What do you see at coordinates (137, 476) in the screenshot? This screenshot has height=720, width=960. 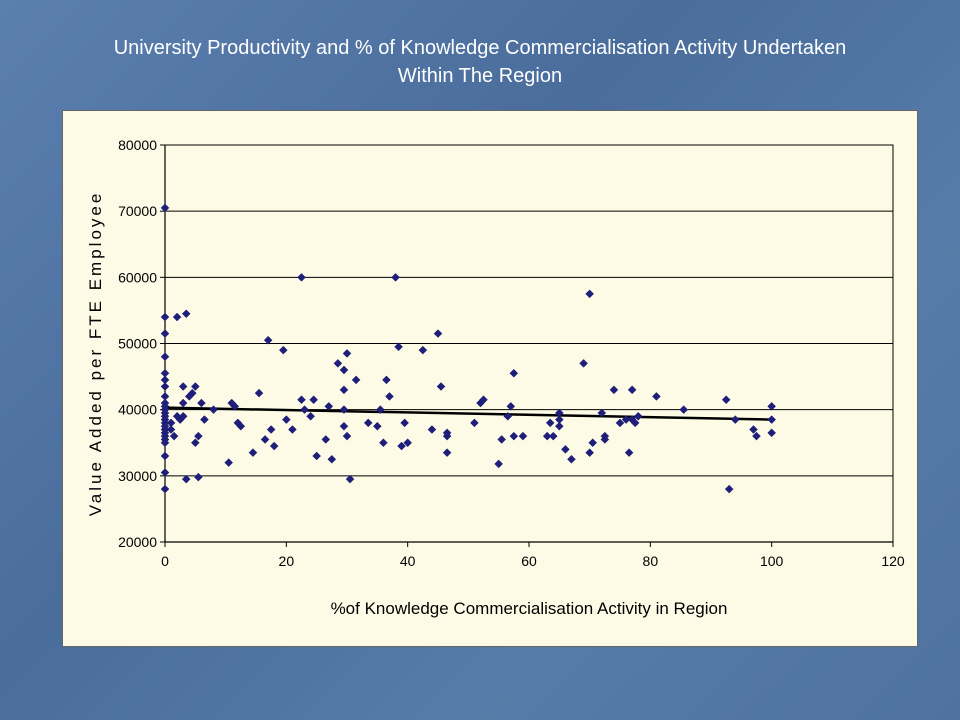 I see `y-tick-label-1: 30000` at bounding box center [137, 476].